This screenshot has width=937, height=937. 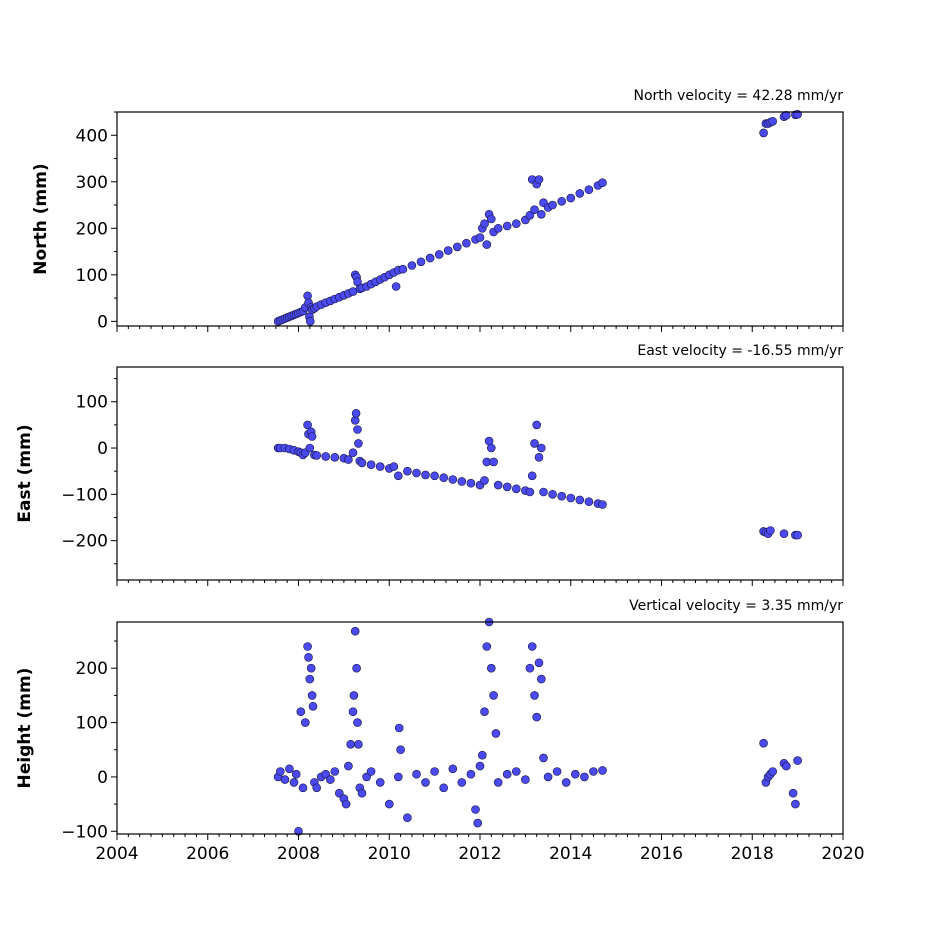 I want to click on north-y-tick-label: 200, so click(x=92, y=229).